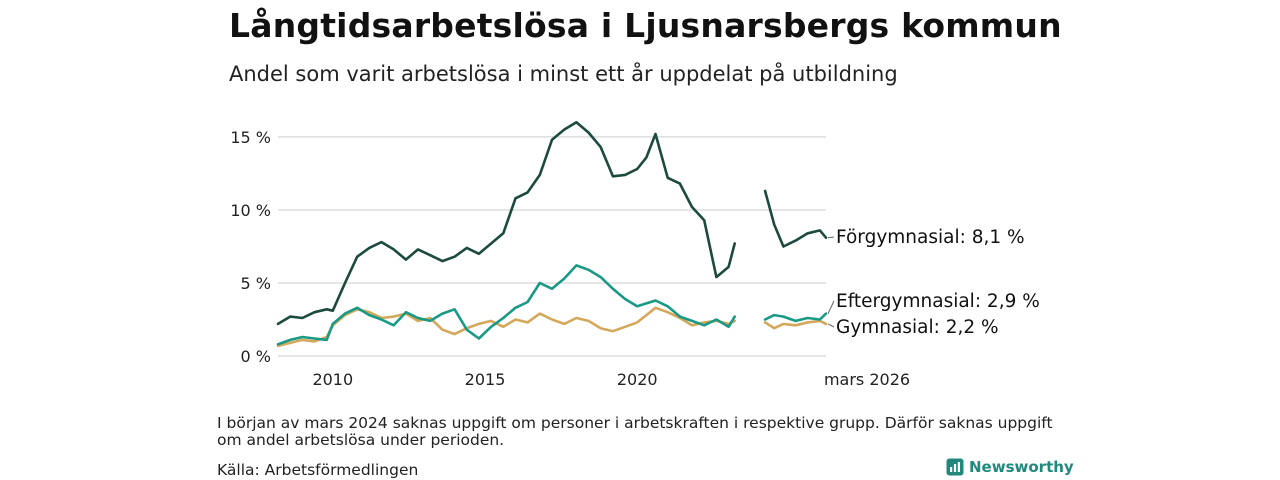  What do you see at coordinates (955, 467) in the screenshot?
I see `bar-chart-icon` at bounding box center [955, 467].